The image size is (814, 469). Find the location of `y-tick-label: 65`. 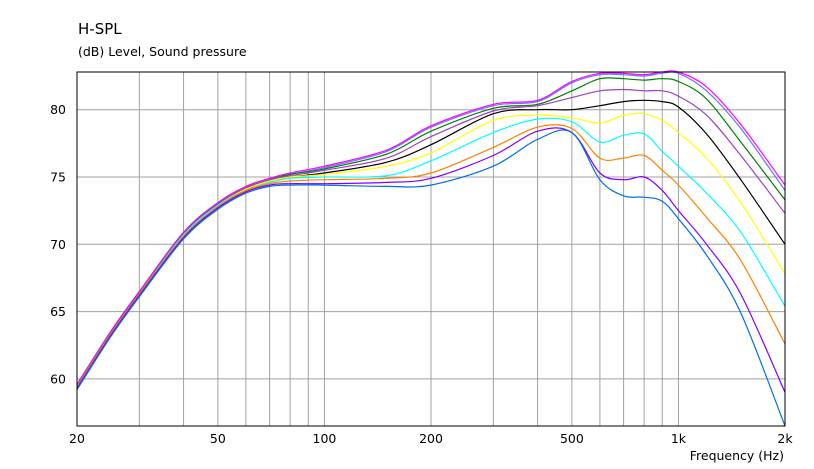

y-tick-label: 65 is located at coordinates (58, 311).